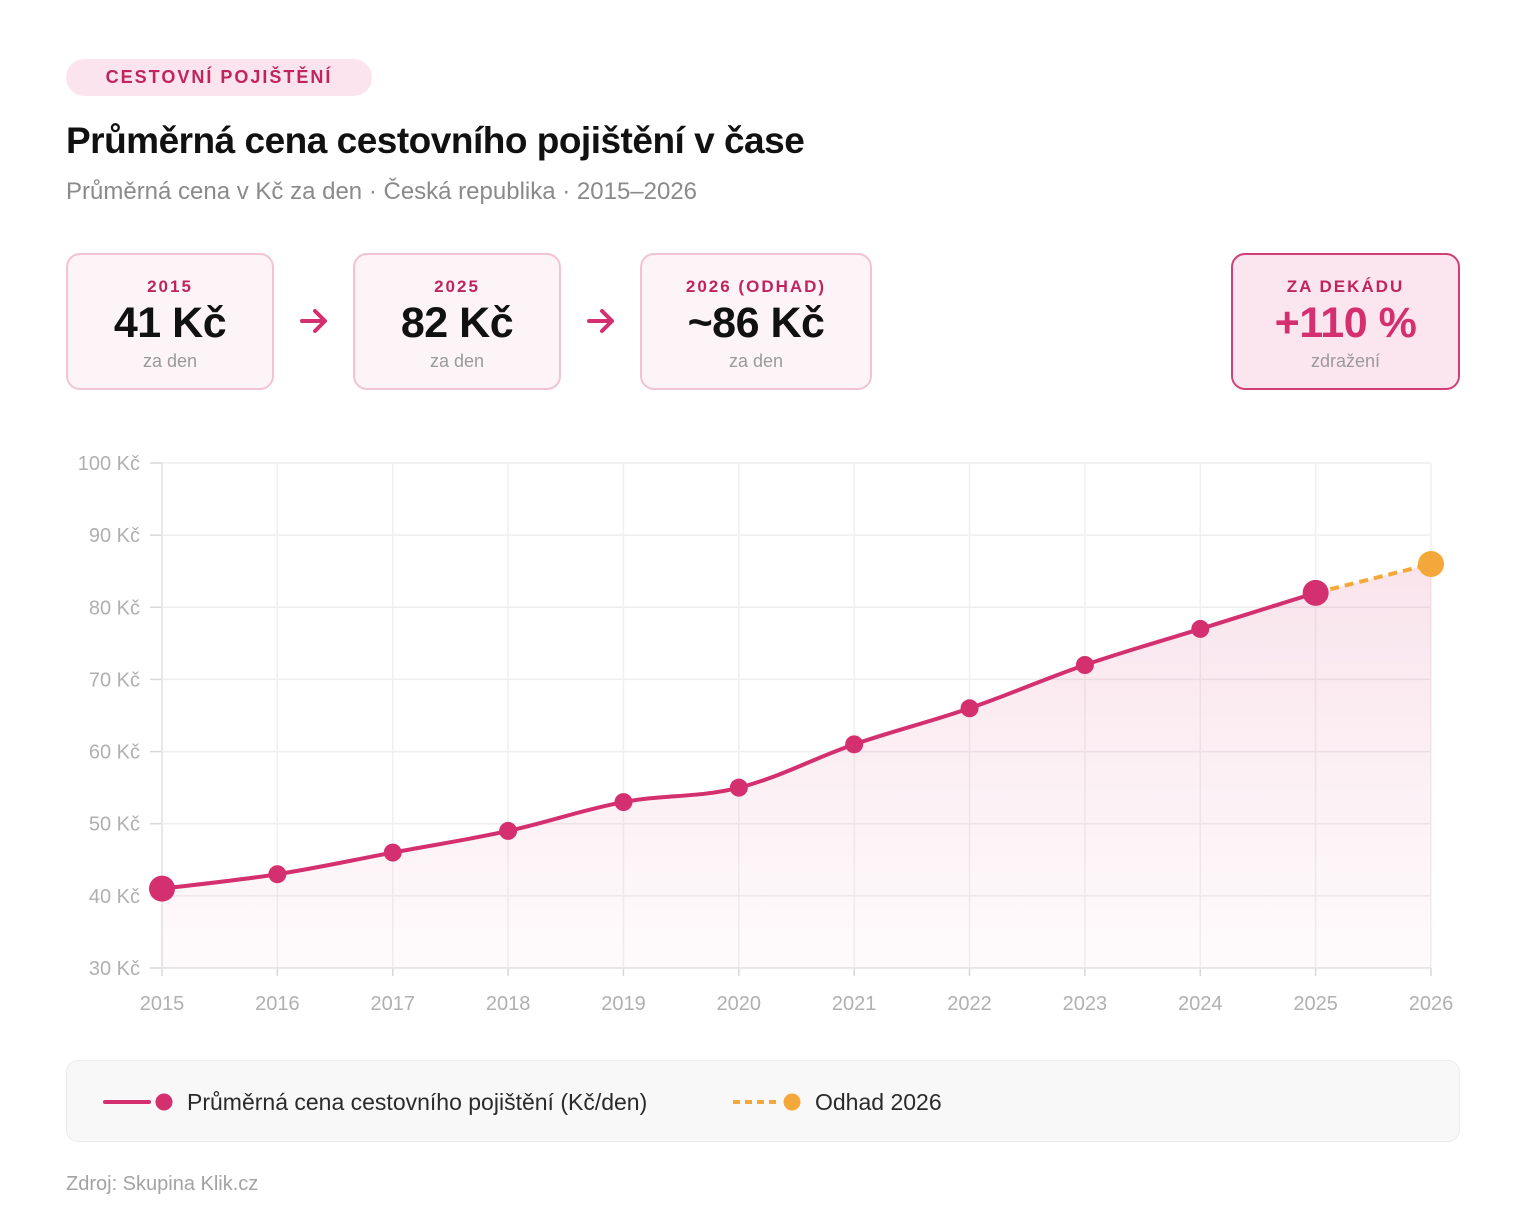 This screenshot has height=1220, width=1534. What do you see at coordinates (219, 77) in the screenshot?
I see `category-tag: CESTOVNÍ POJIŠTĚNÍ` at bounding box center [219, 77].